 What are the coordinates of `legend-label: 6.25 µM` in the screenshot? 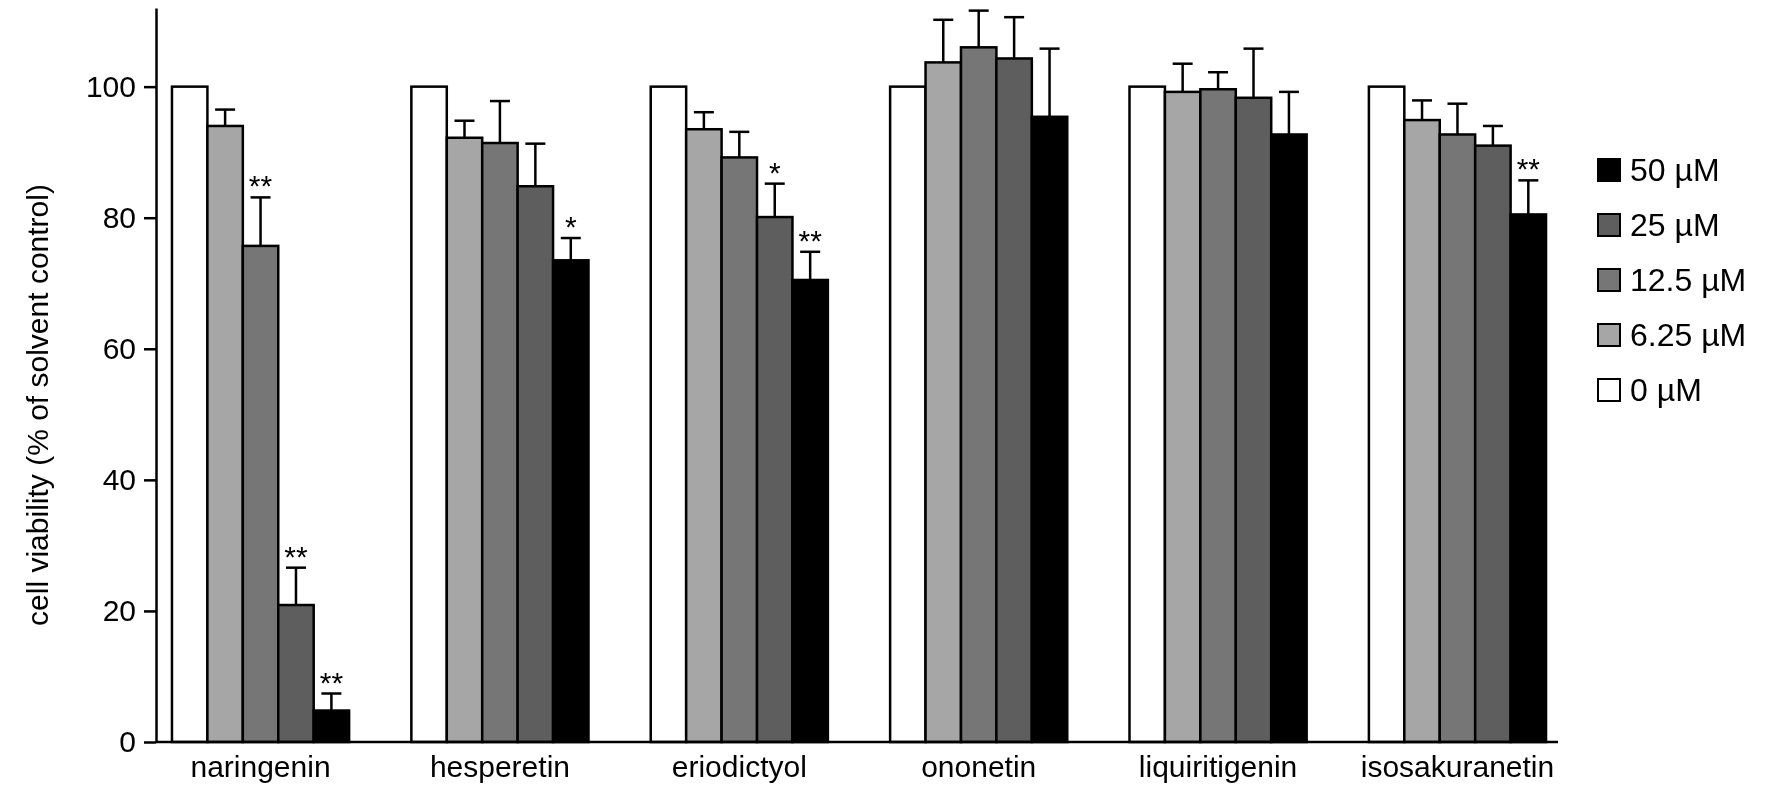 It's located at (1688, 335).